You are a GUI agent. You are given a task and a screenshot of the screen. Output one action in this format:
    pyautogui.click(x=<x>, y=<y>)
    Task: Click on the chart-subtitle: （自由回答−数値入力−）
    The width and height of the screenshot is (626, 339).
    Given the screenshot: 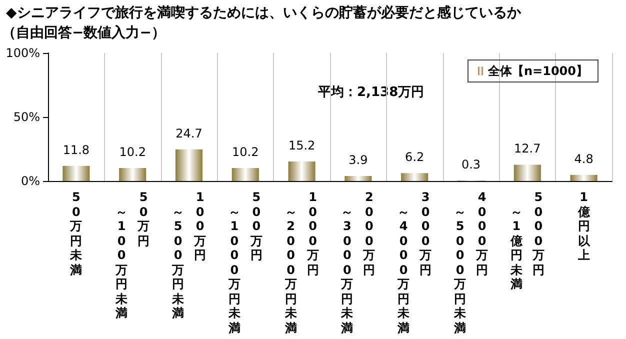 What is the action you would take?
    pyautogui.click(x=84, y=33)
    